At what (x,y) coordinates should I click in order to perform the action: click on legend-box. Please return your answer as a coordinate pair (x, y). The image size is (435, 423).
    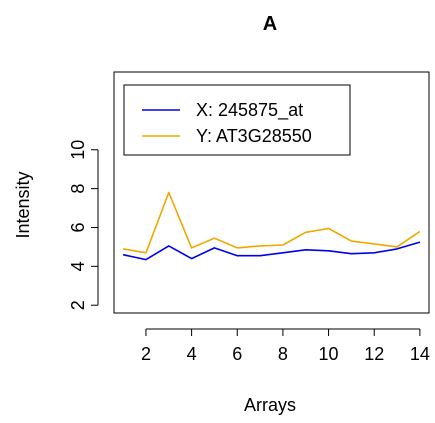
    Looking at the image, I should click on (237, 120).